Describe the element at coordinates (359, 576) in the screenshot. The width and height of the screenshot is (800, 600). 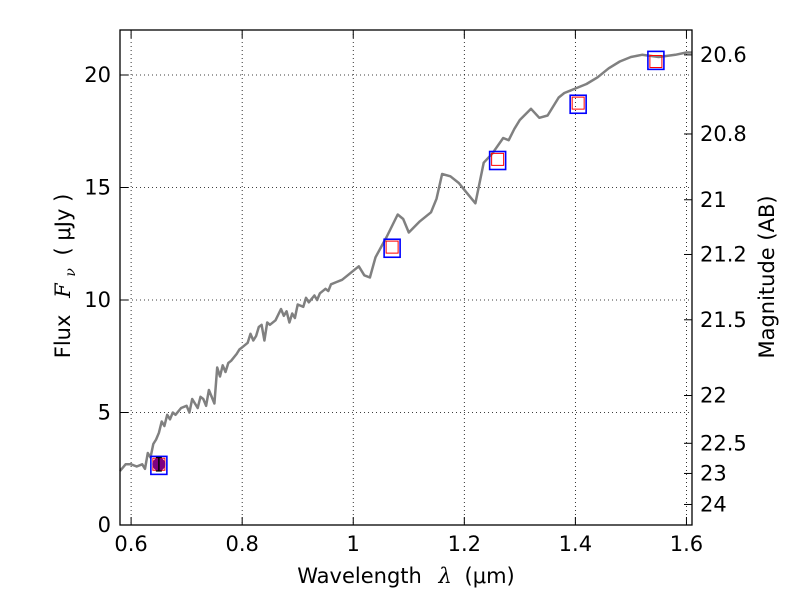
I see `x-axis-label-prefix: Wavelength` at that location.